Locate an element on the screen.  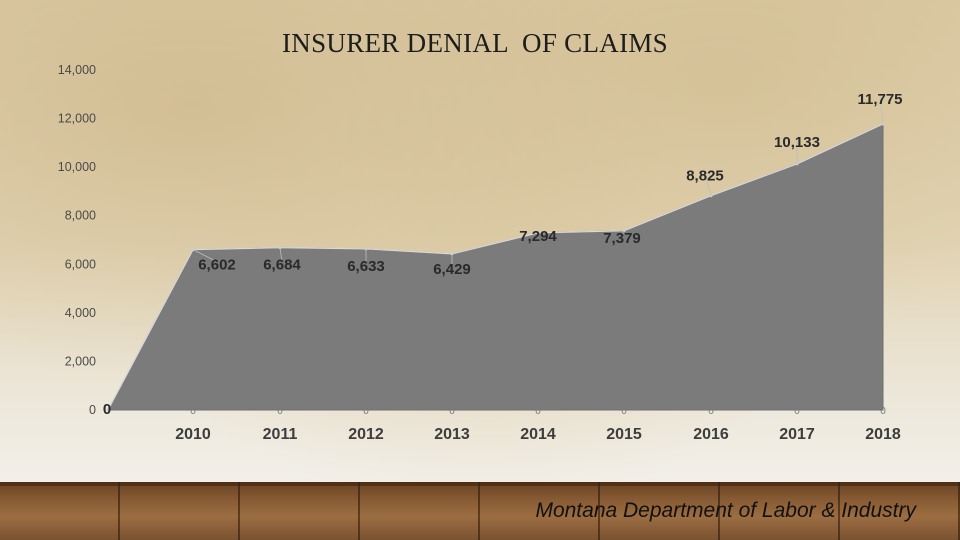
data-label: 6,684 is located at coordinates (282, 265).